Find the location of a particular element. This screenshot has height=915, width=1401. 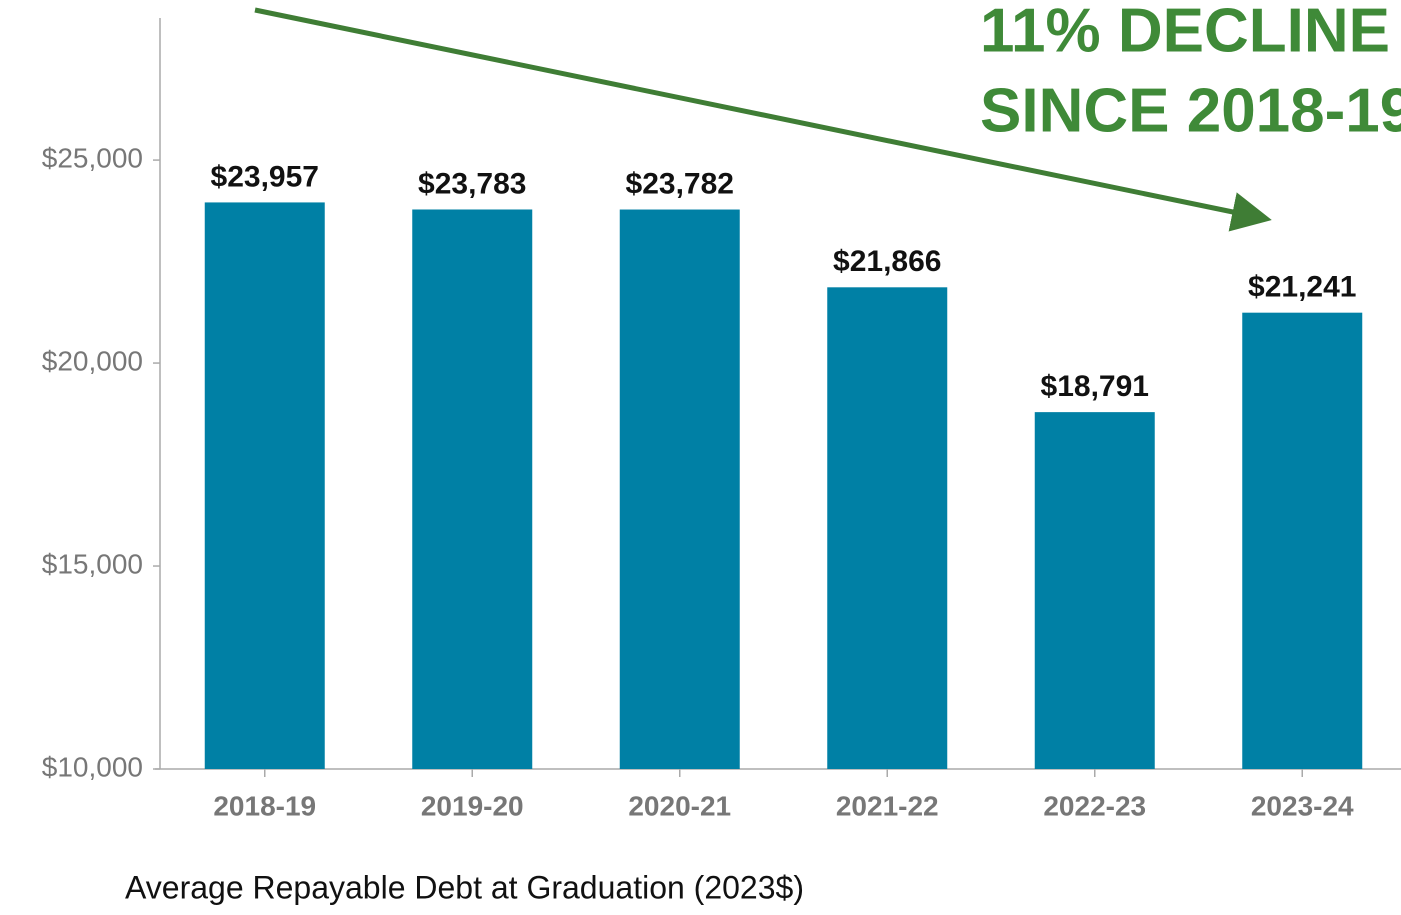

value-label: $23,783 is located at coordinates (472, 183).